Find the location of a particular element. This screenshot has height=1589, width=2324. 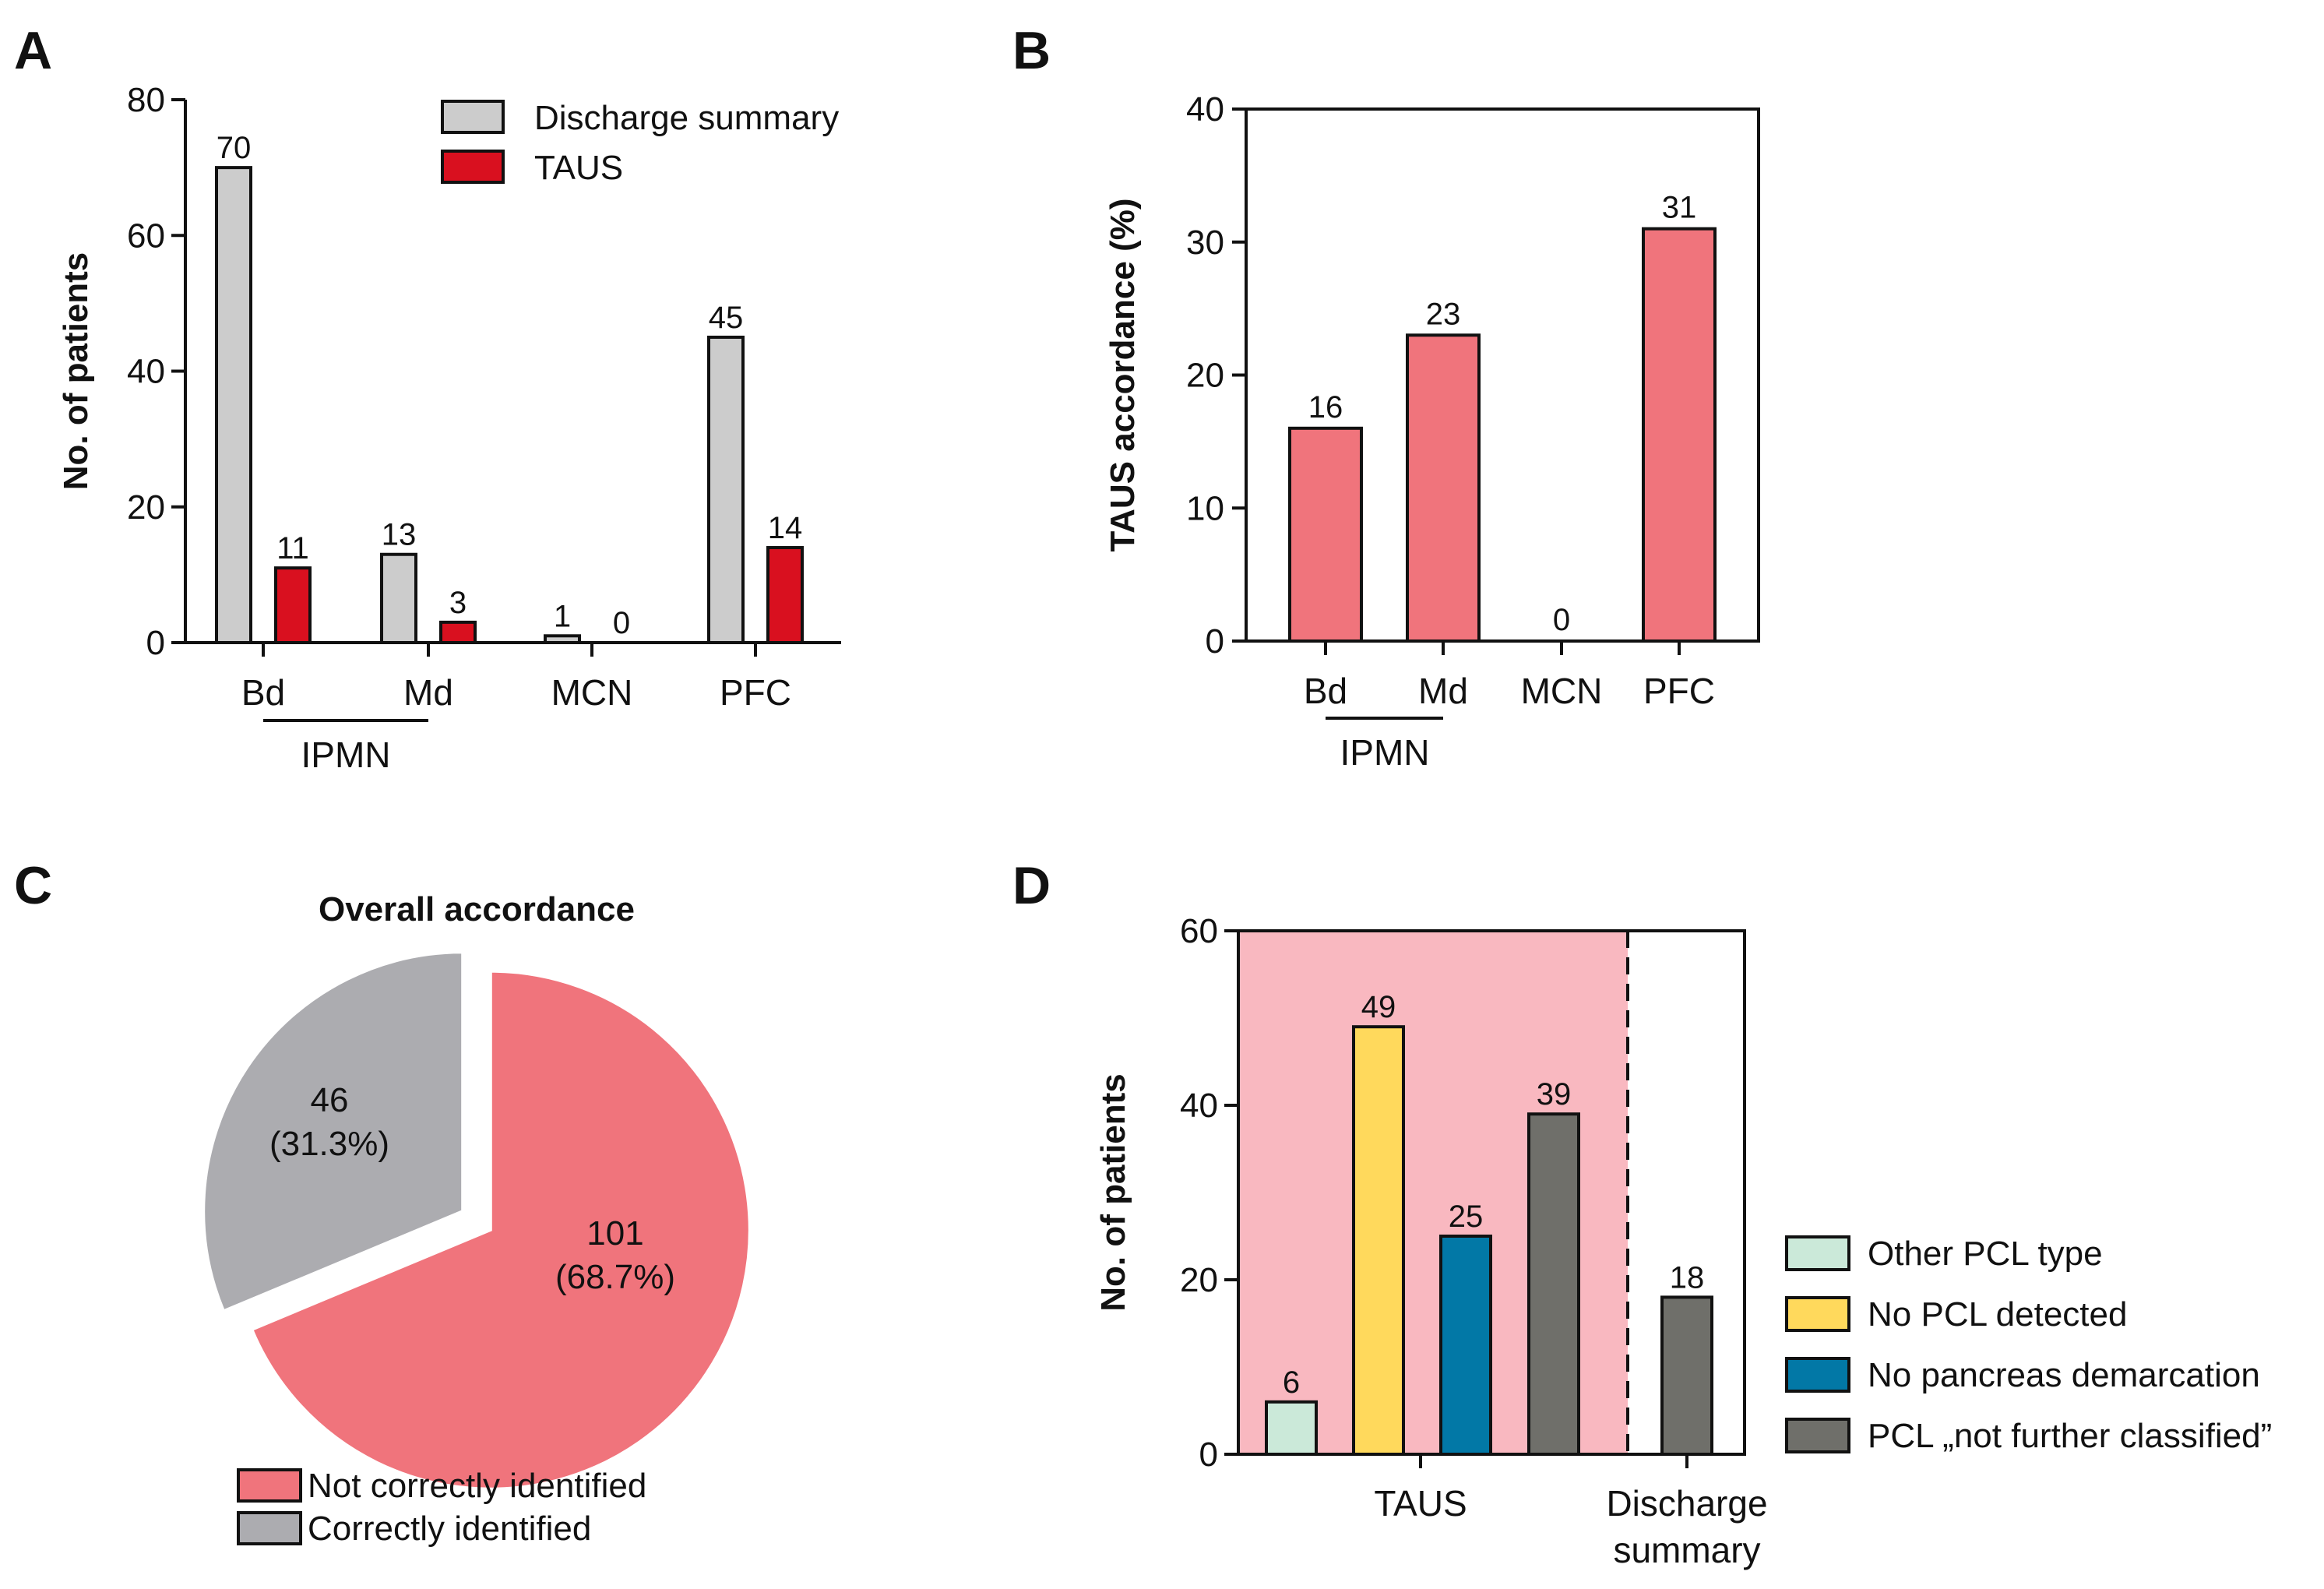

chart-d-legend-label-pcl-not-further-classified: PCL „not further classified” is located at coordinates (2070, 1436).